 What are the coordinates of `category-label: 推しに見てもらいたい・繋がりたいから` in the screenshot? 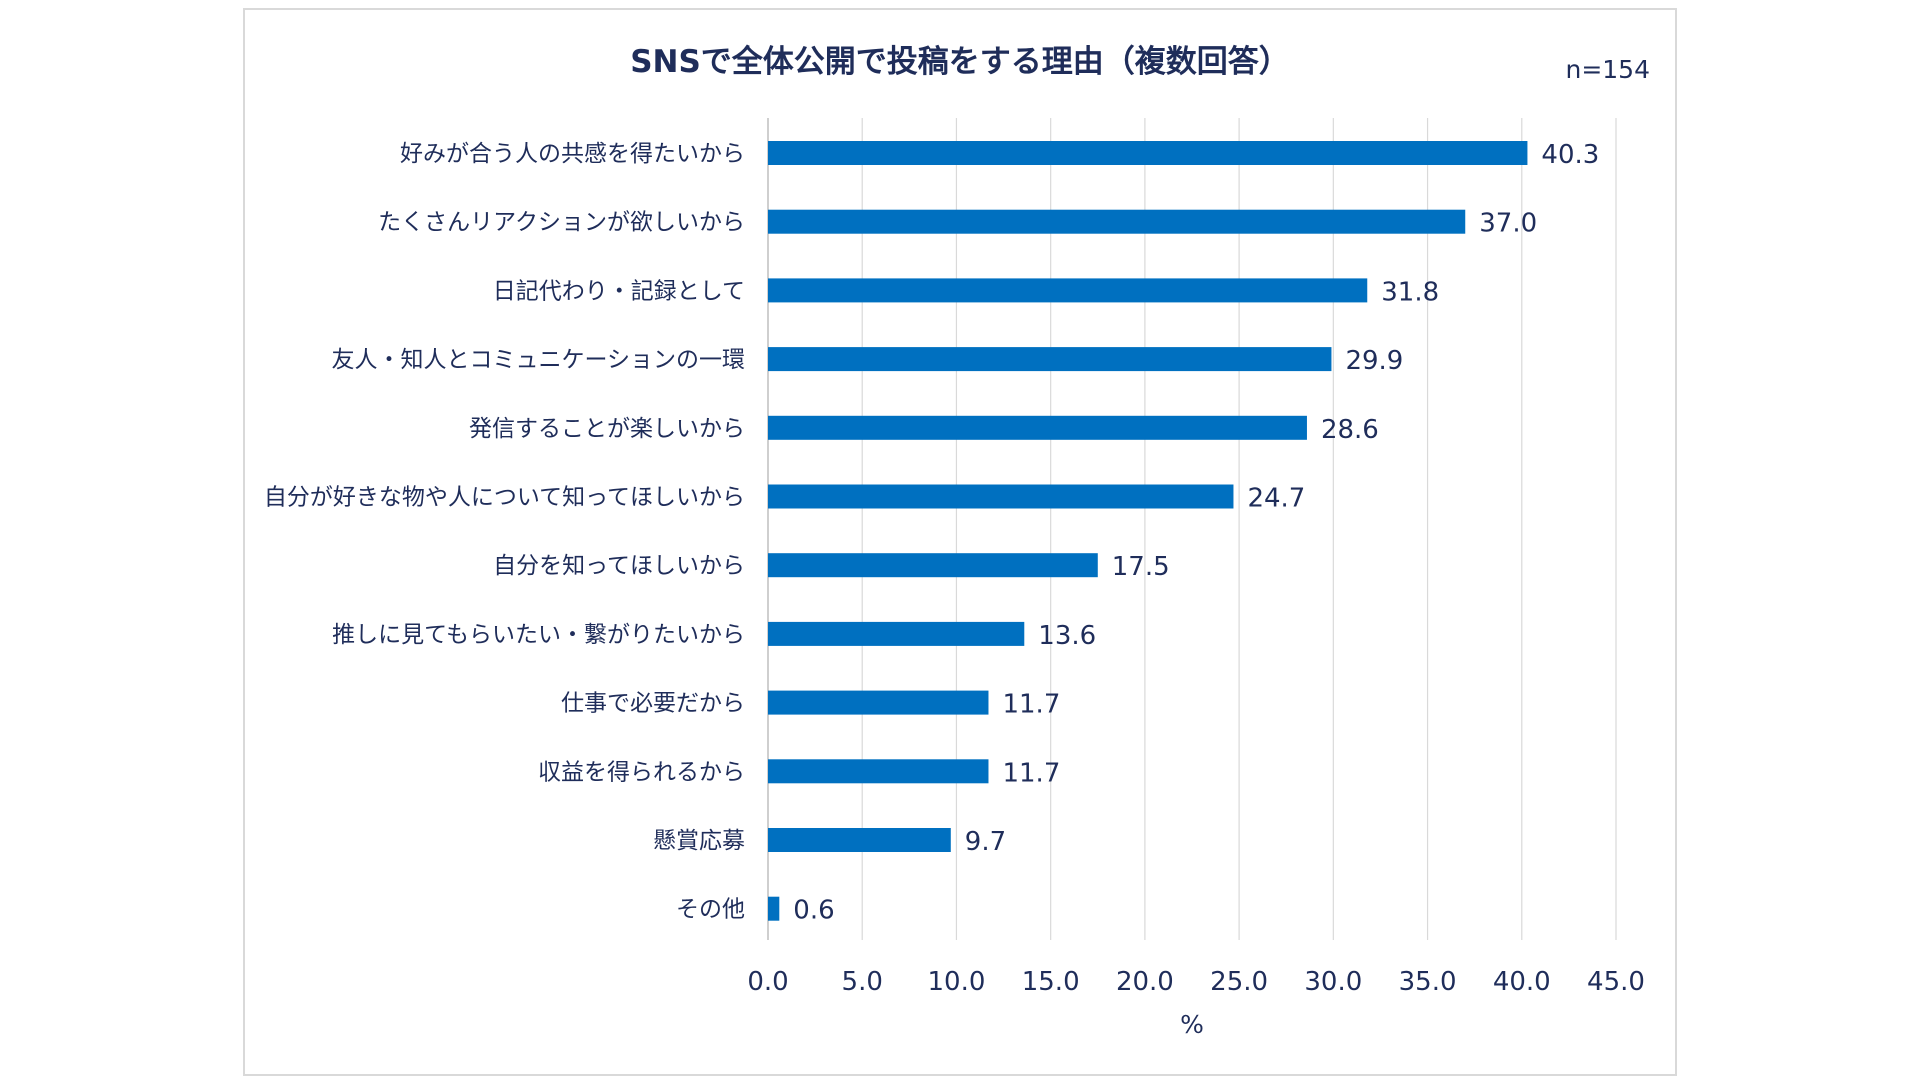 It's located at (538, 635).